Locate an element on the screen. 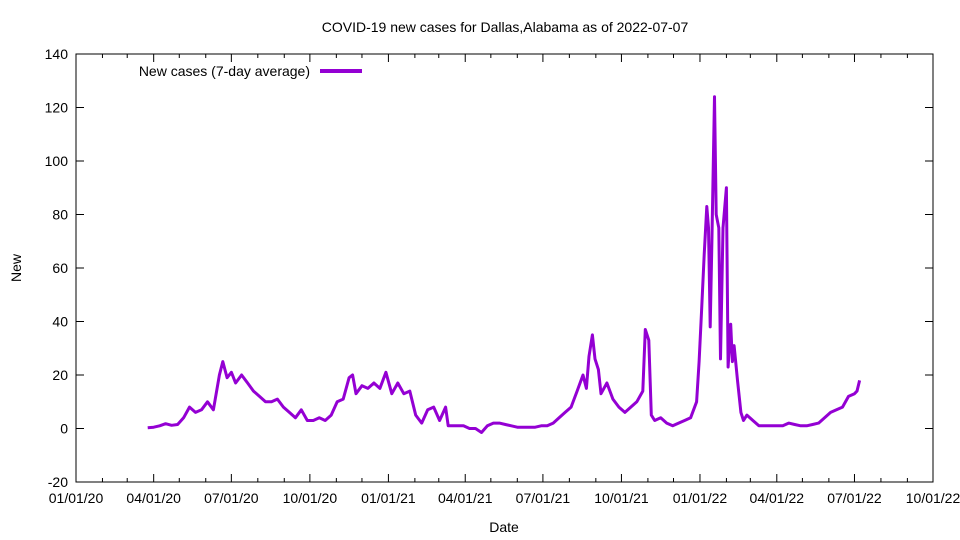 This screenshot has height=540, width=960. y-axis-label: New is located at coordinates (16, 267).